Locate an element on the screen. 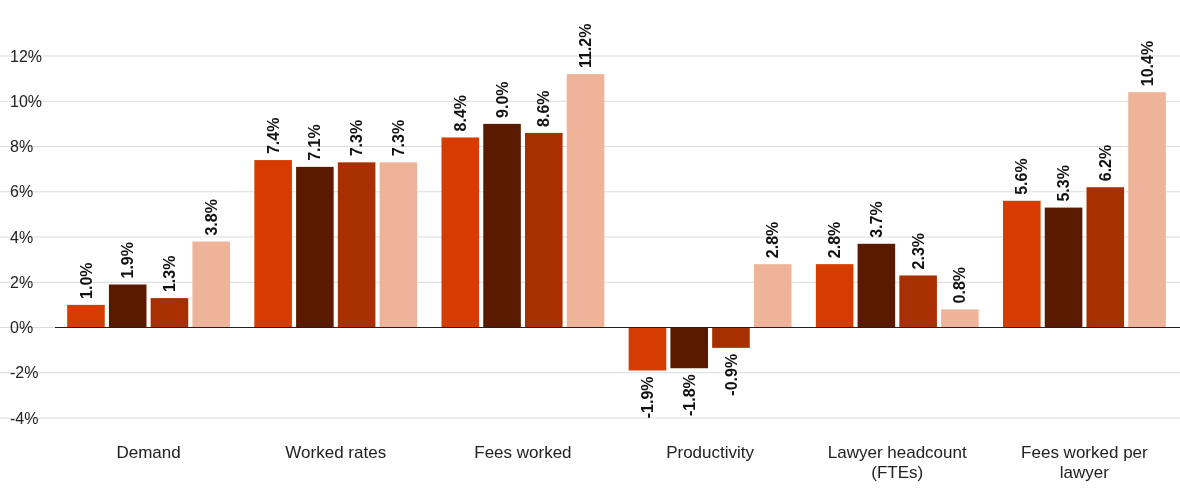  data-label: 1.9% is located at coordinates (128, 260).